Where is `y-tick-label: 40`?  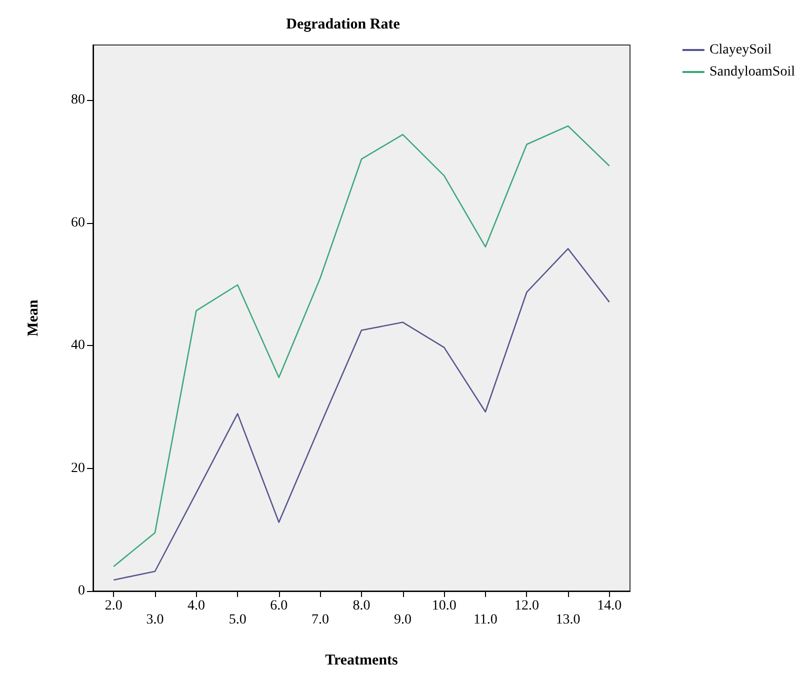 y-tick-label: 40 is located at coordinates (78, 346).